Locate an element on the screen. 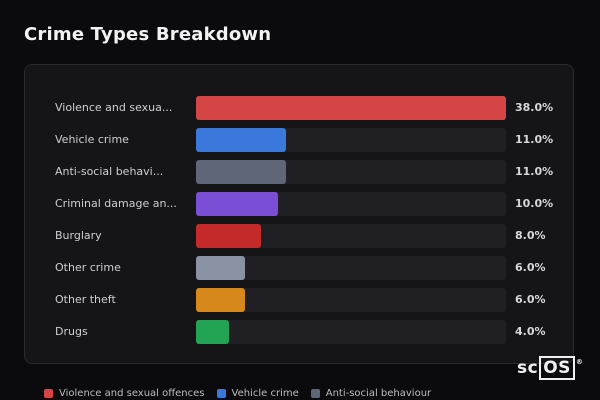  logo-boxed-text: OS is located at coordinates (557, 368).